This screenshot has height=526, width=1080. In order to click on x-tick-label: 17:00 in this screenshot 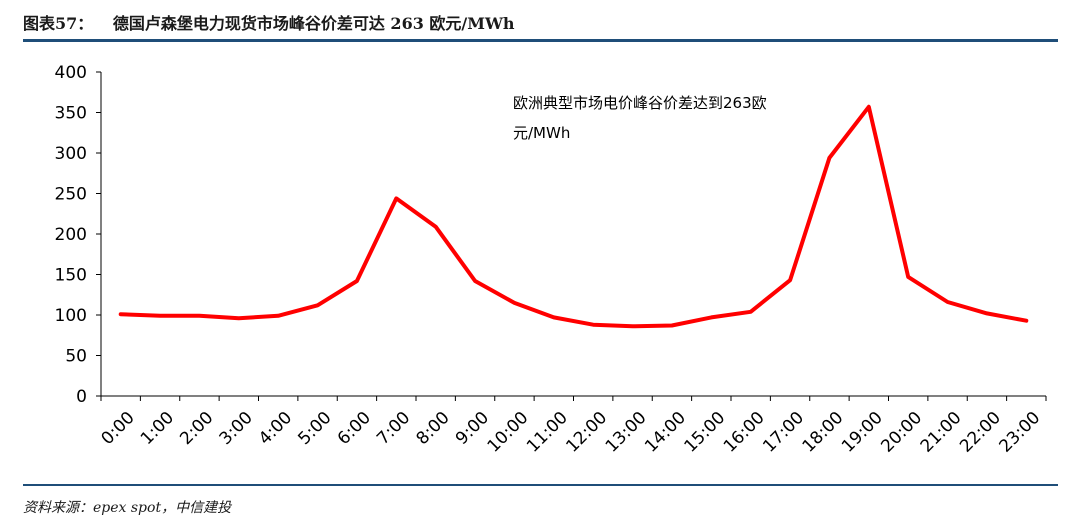, I will do `click(783, 432)`.